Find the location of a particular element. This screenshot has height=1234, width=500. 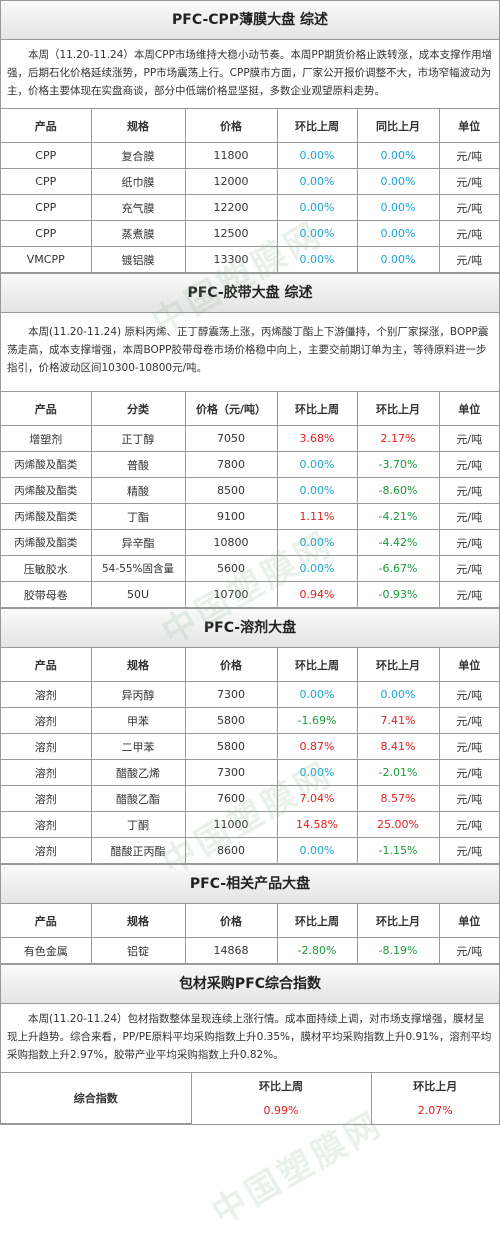

index-table: 综合指数 环比上周 环比上月 0.99% 2.07% is located at coordinates (250, 1098).